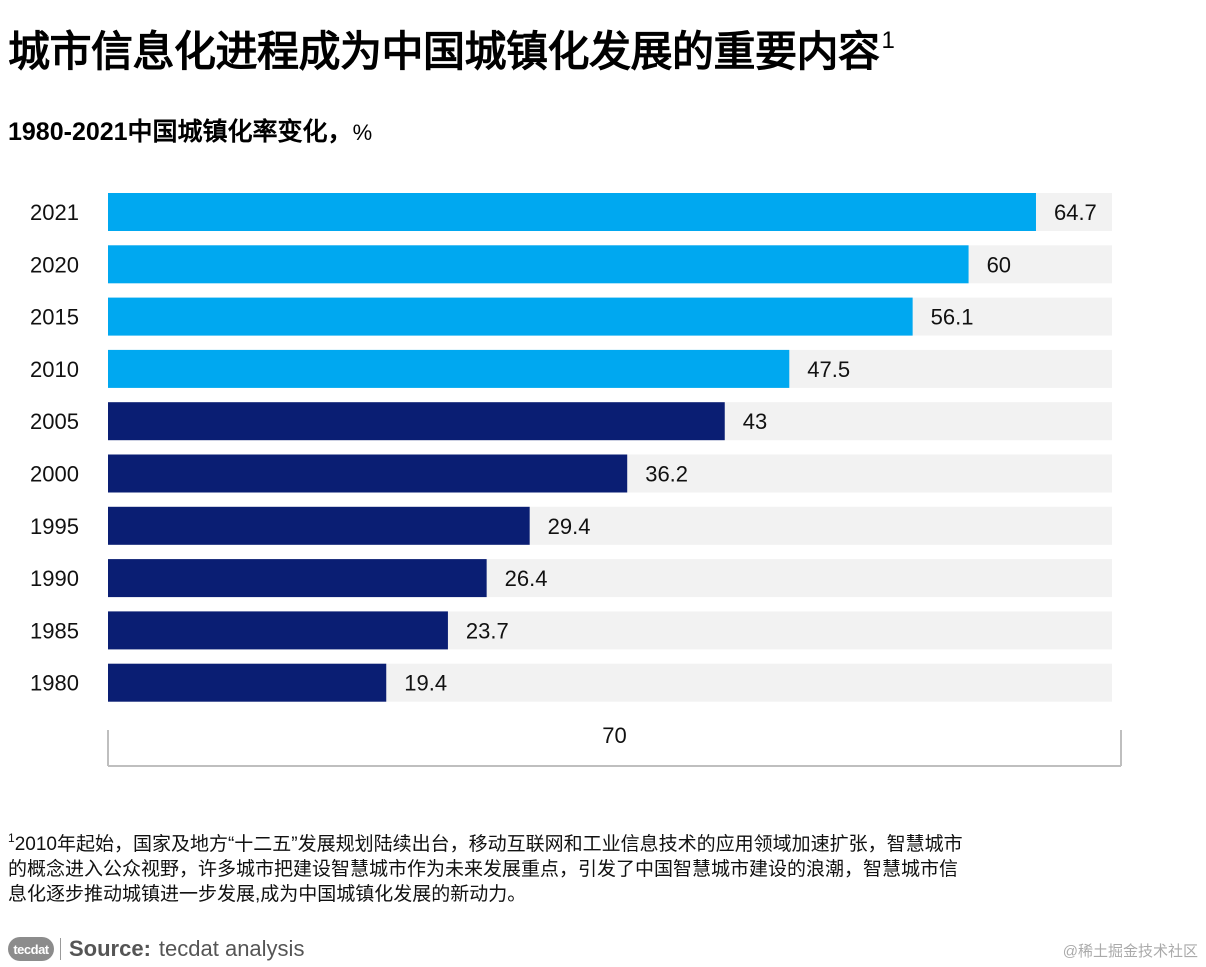 This screenshot has height=967, width=1206. Describe the element at coordinates (416, 421) in the screenshot. I see `bar-2005` at that location.